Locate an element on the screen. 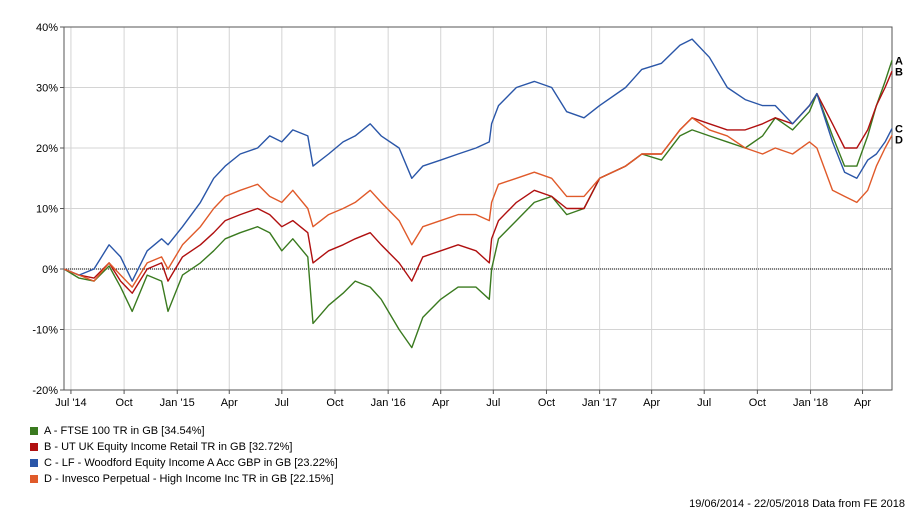  y-tick-label: -10% is located at coordinates (45, 331).